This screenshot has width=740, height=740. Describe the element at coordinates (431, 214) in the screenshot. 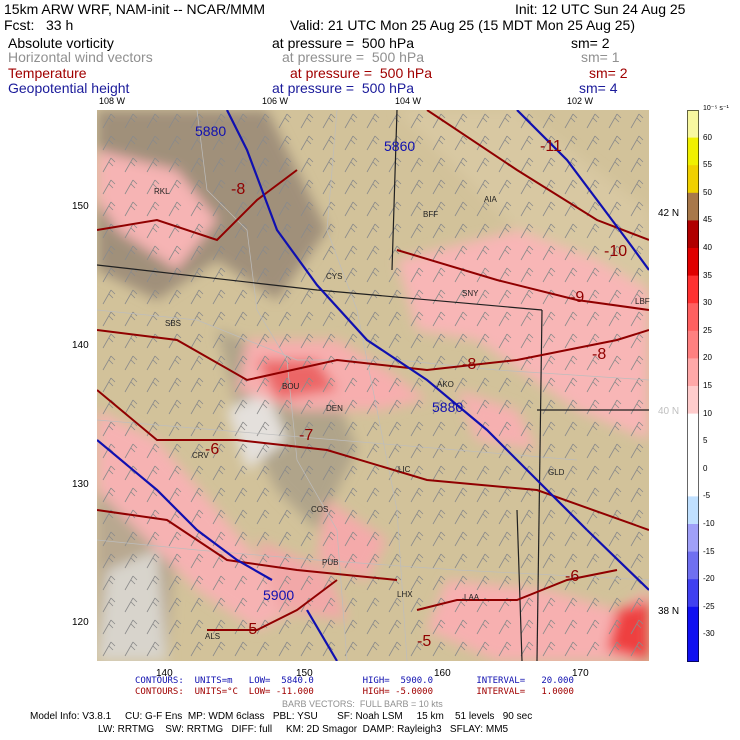

I see `station-label: BFF` at that location.